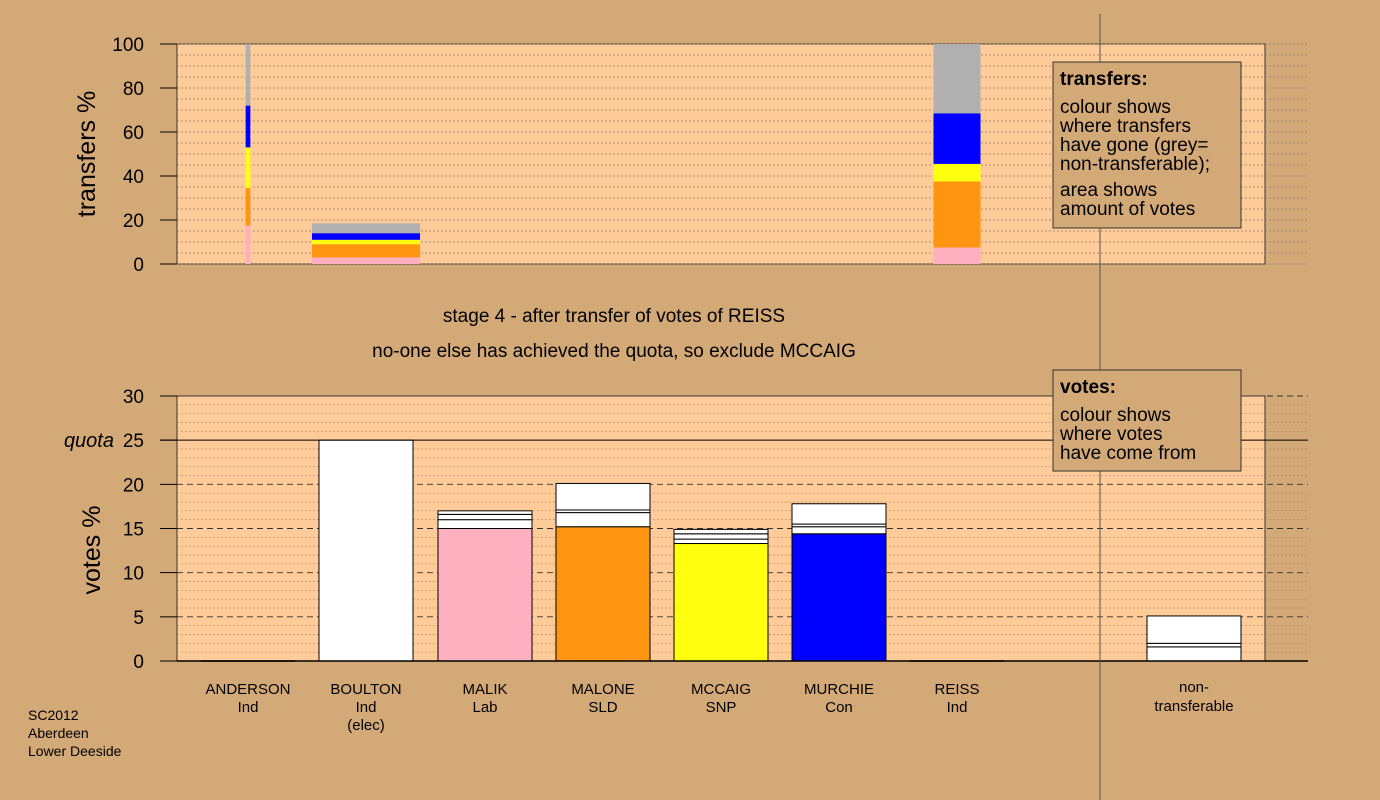 Image resolution: width=1380 pixels, height=800 pixels. I want to click on transfer-segment-reiss-to-malone, so click(957, 214).